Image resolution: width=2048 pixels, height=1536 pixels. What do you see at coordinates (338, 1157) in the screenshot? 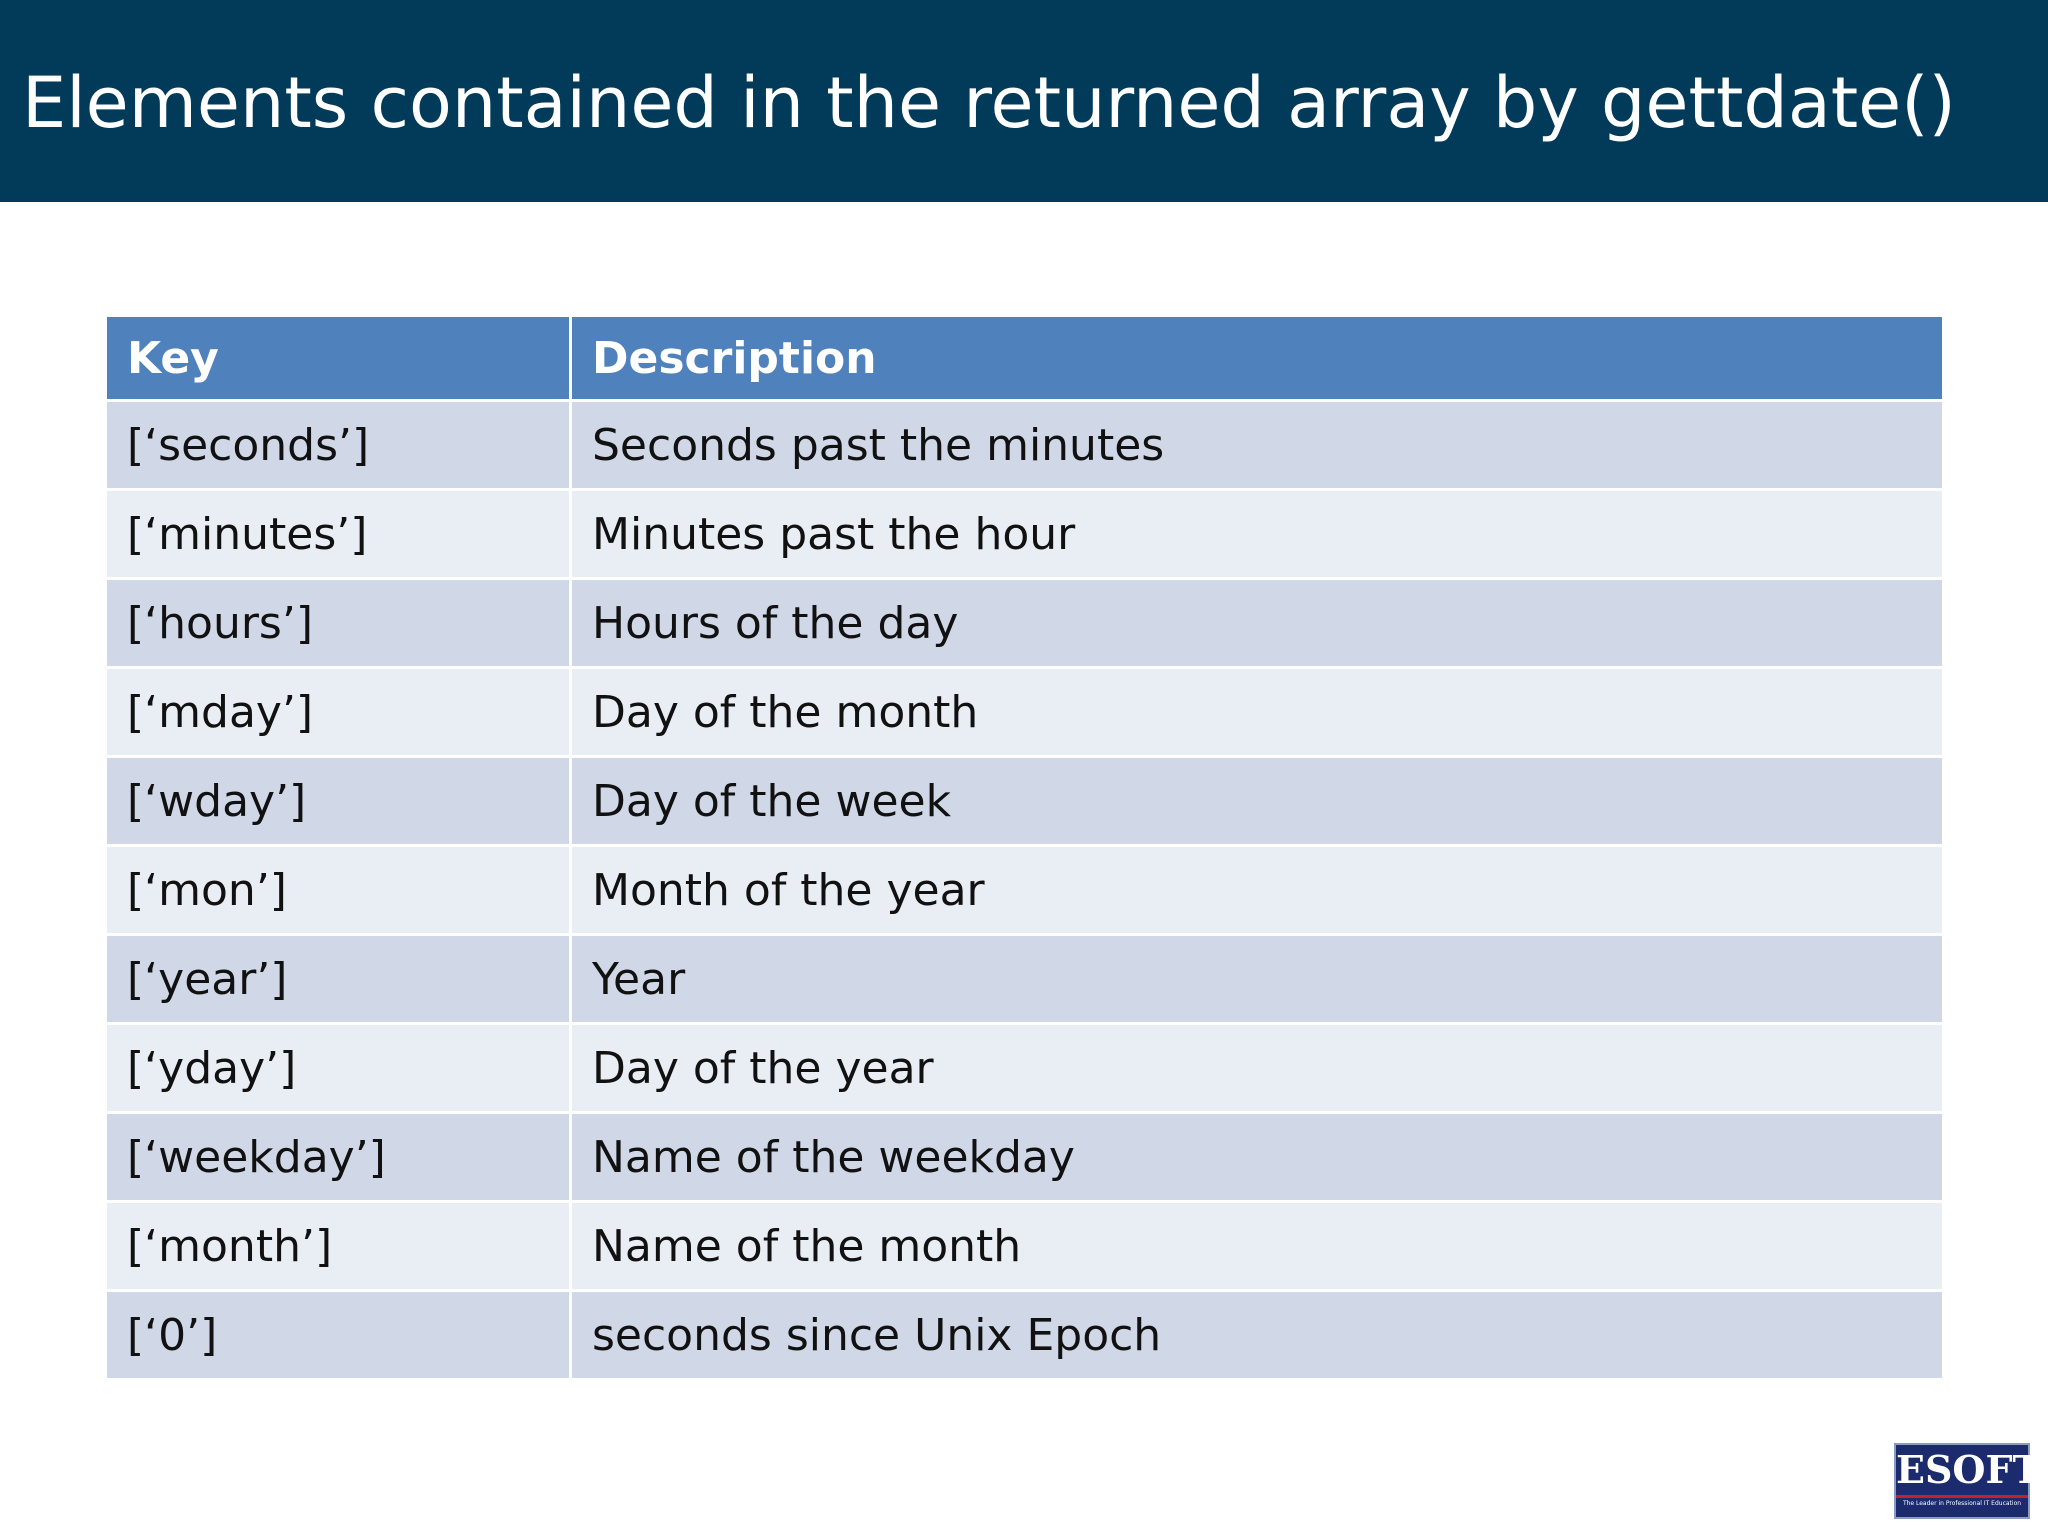
I see `key-cell: [‘weekday’]` at bounding box center [338, 1157].